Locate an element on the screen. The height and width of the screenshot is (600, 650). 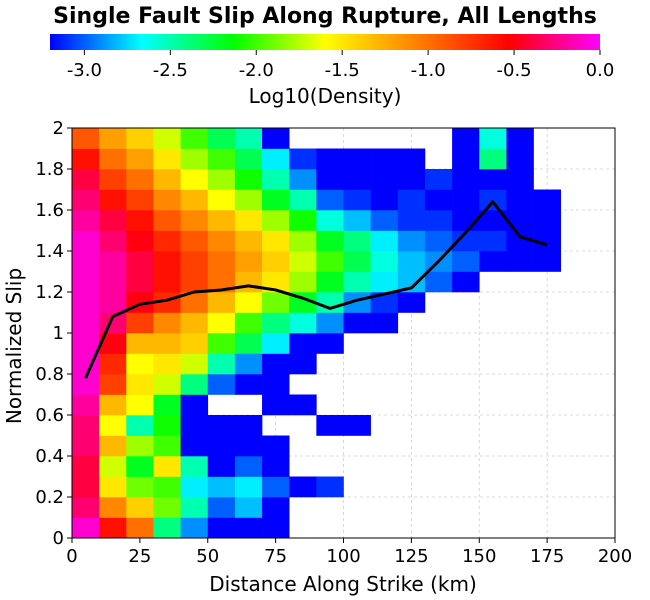
y-tick-label: 0.6 is located at coordinates (49, 415).